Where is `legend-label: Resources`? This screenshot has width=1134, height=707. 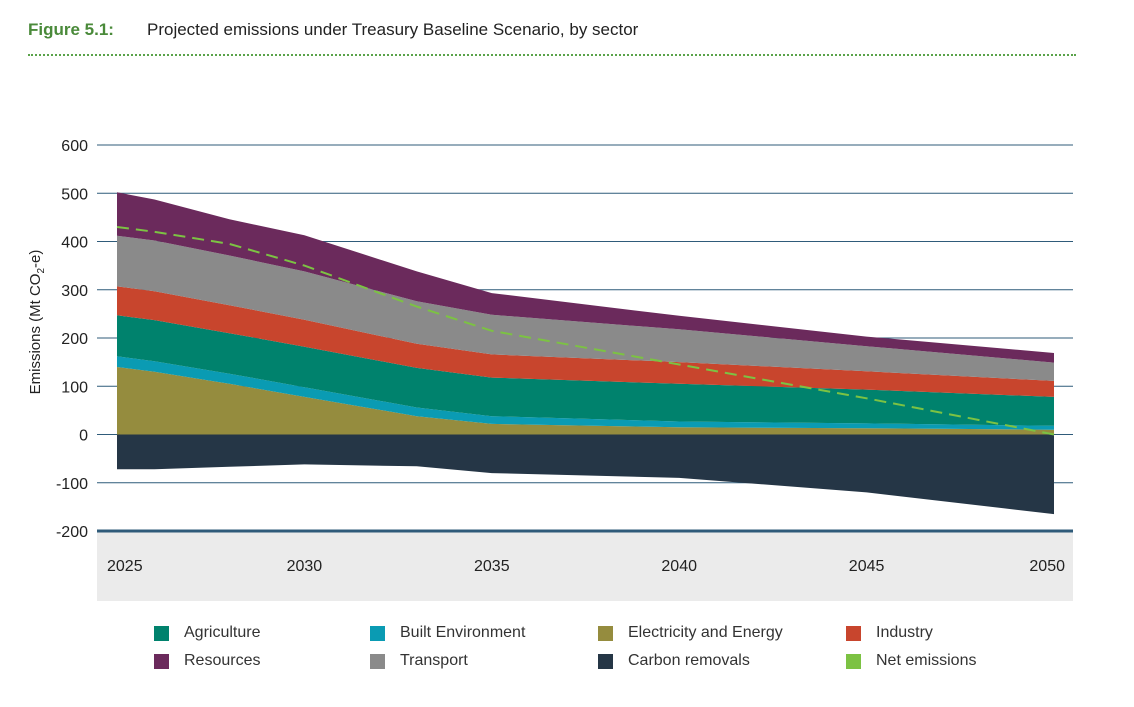
legend-label: Resources is located at coordinates (222, 660).